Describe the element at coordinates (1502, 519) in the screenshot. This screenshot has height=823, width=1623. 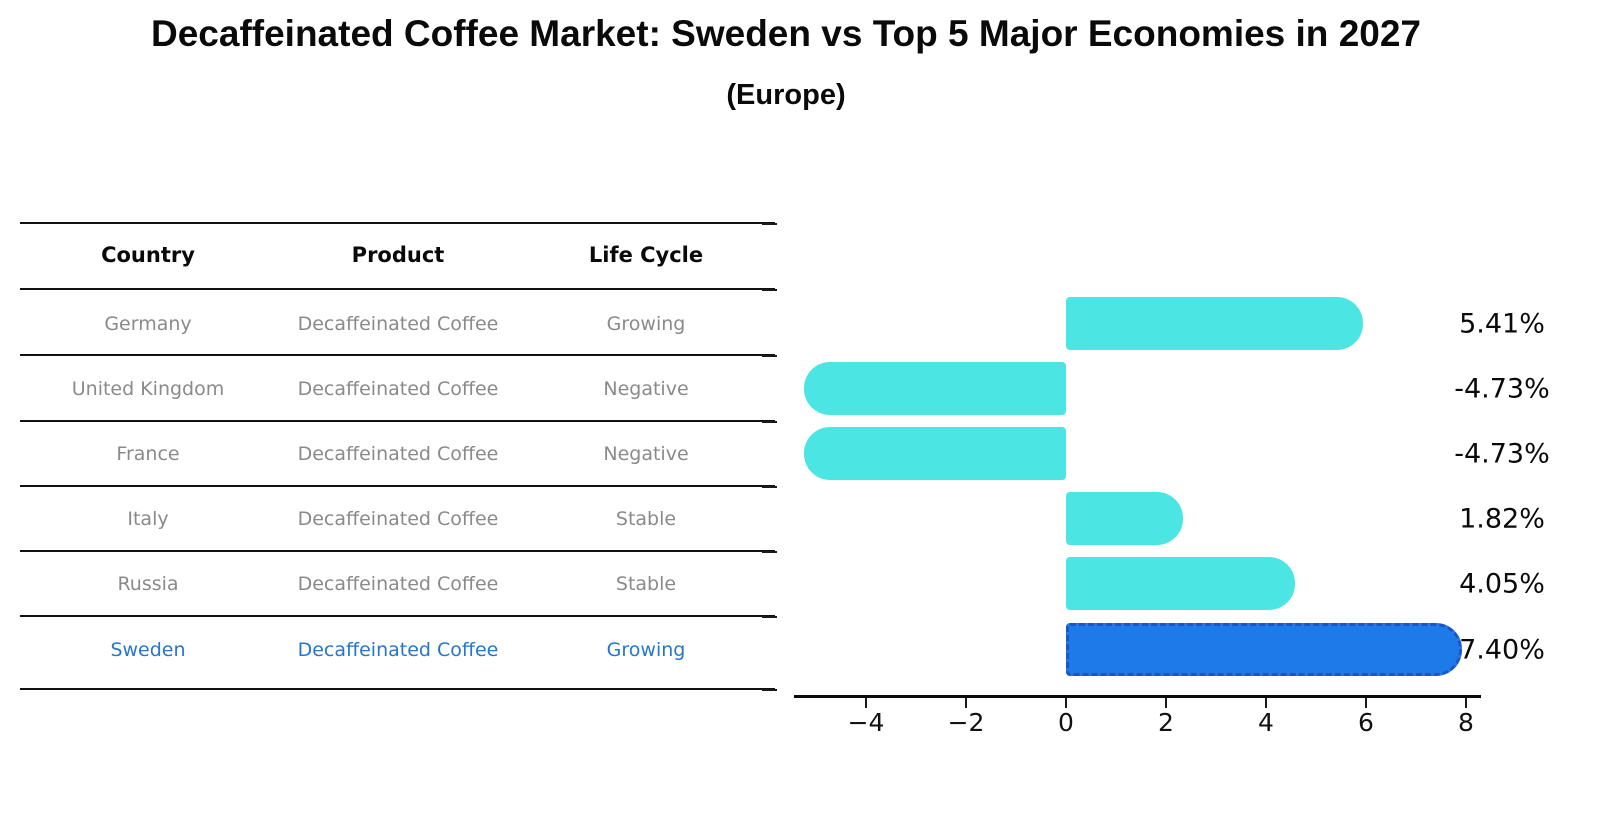
I see `bar-value-label: 1.82%` at that location.